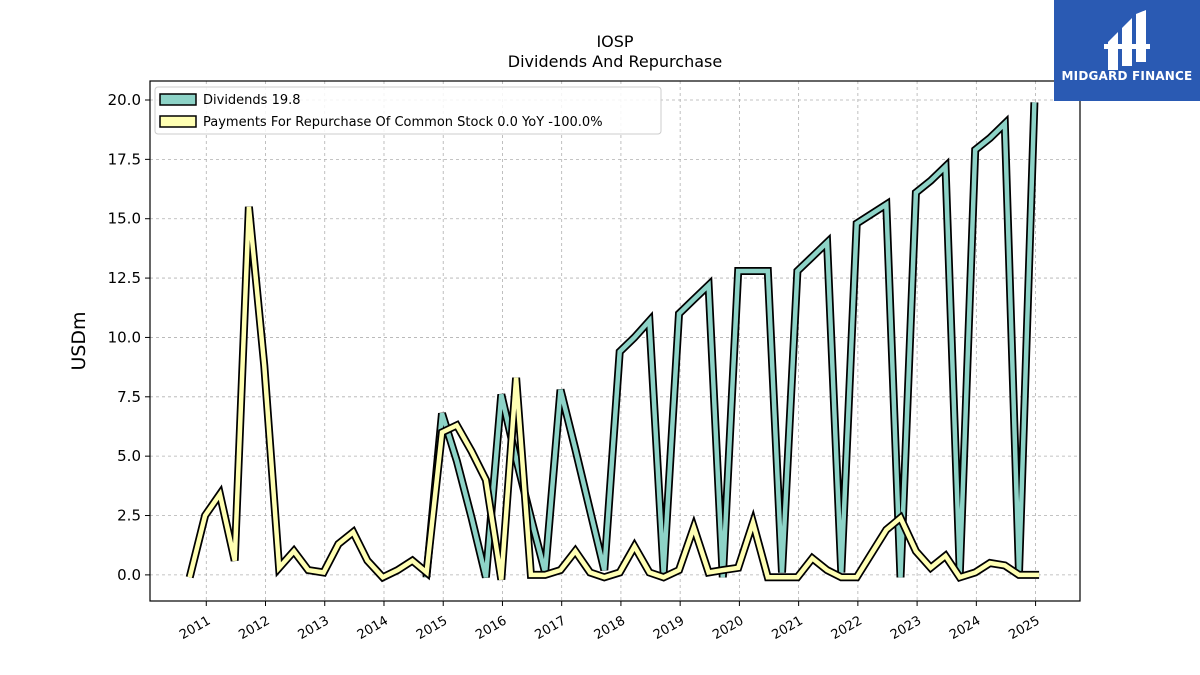 The height and width of the screenshot is (675, 1200). Describe the element at coordinates (1127, 40) in the screenshot. I see `logo-mark-icon` at that location.